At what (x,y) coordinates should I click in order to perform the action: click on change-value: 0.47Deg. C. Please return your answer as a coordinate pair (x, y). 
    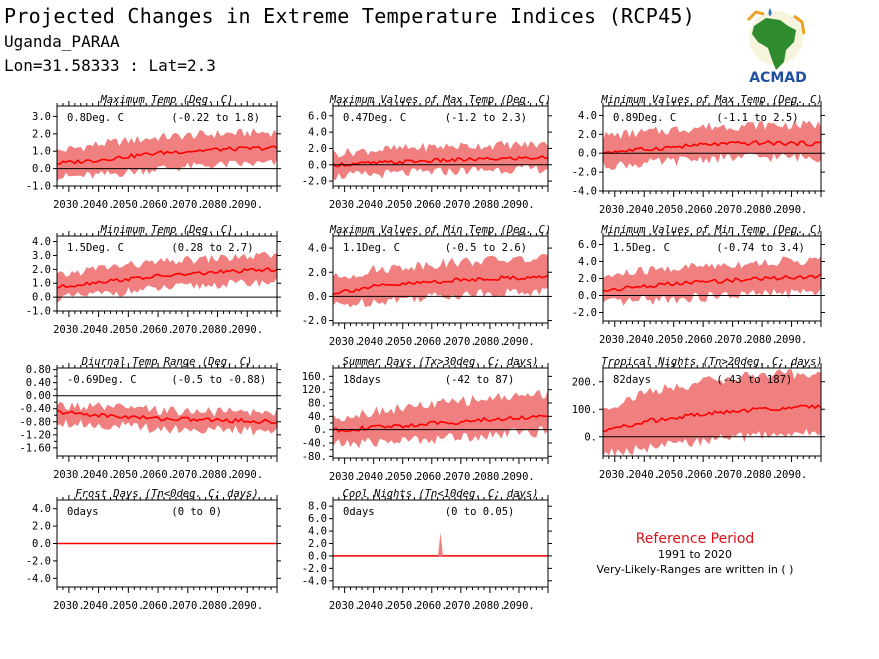
    Looking at the image, I should click on (374, 118).